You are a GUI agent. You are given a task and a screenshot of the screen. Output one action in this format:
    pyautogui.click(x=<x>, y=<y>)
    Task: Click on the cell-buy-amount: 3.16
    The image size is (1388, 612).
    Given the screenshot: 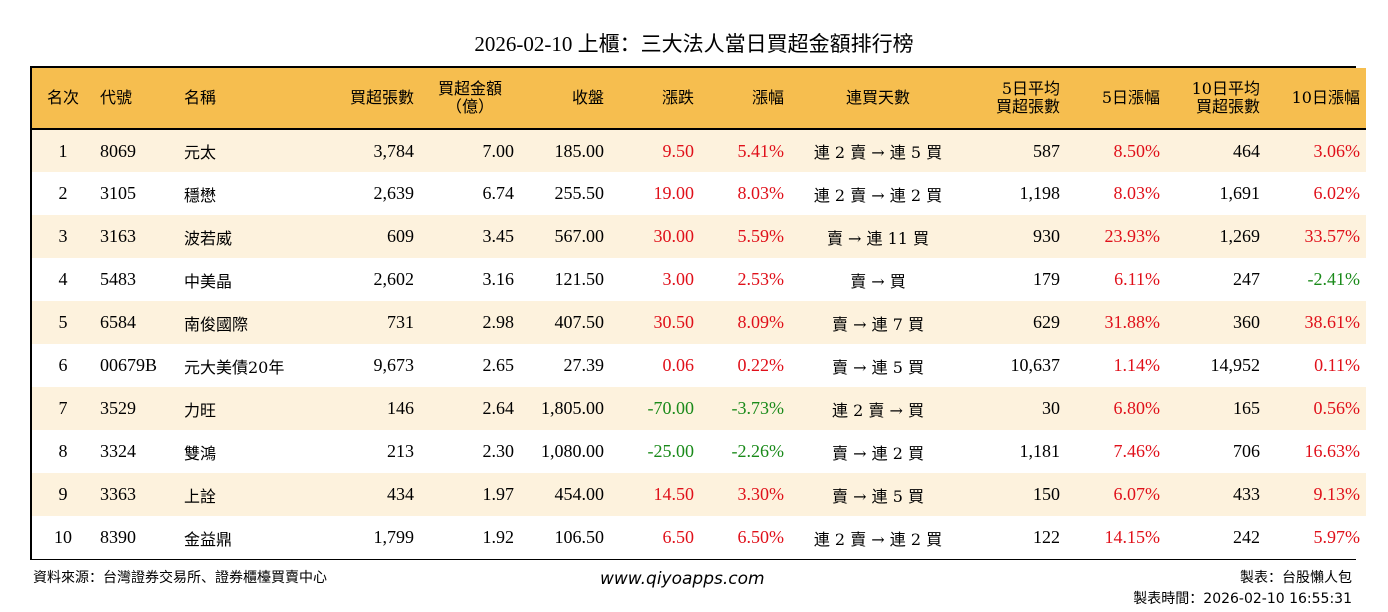 What is the action you would take?
    pyautogui.click(x=498, y=279)
    